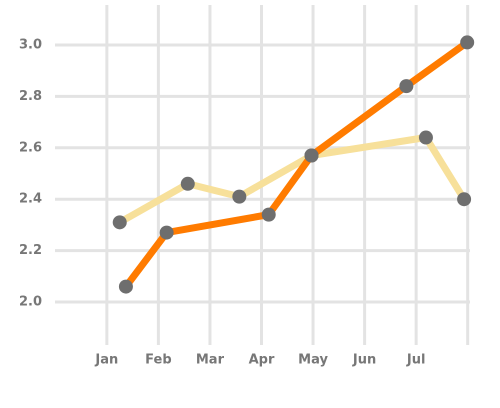 This screenshot has height=408, width=500. I want to click on y-tick-label: 3.0, so click(30, 45).